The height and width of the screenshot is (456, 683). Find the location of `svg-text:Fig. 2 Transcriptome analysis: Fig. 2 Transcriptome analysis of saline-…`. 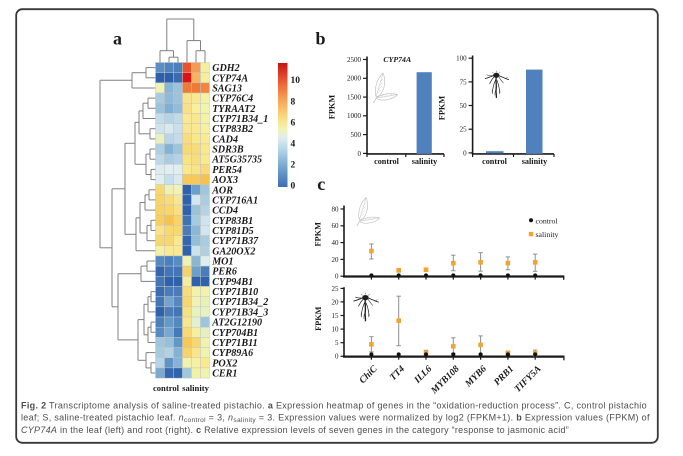

svg-text:Fig. 2 Transcriptome analysis: Fig. 2 Transcriptome analysis of saline-… is located at coordinates (334, 405).